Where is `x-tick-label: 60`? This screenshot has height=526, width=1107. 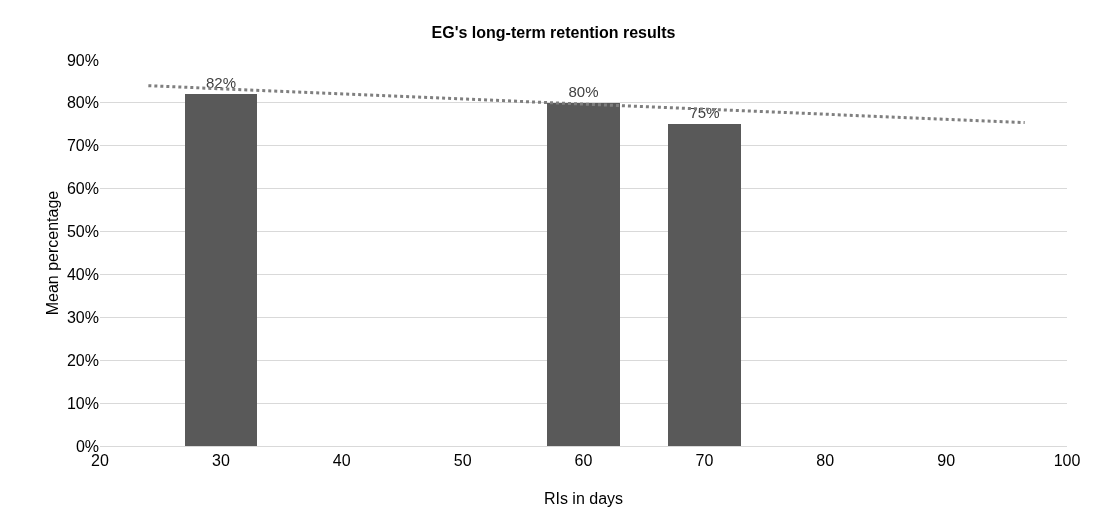
x-tick-label: 60 is located at coordinates (583, 461).